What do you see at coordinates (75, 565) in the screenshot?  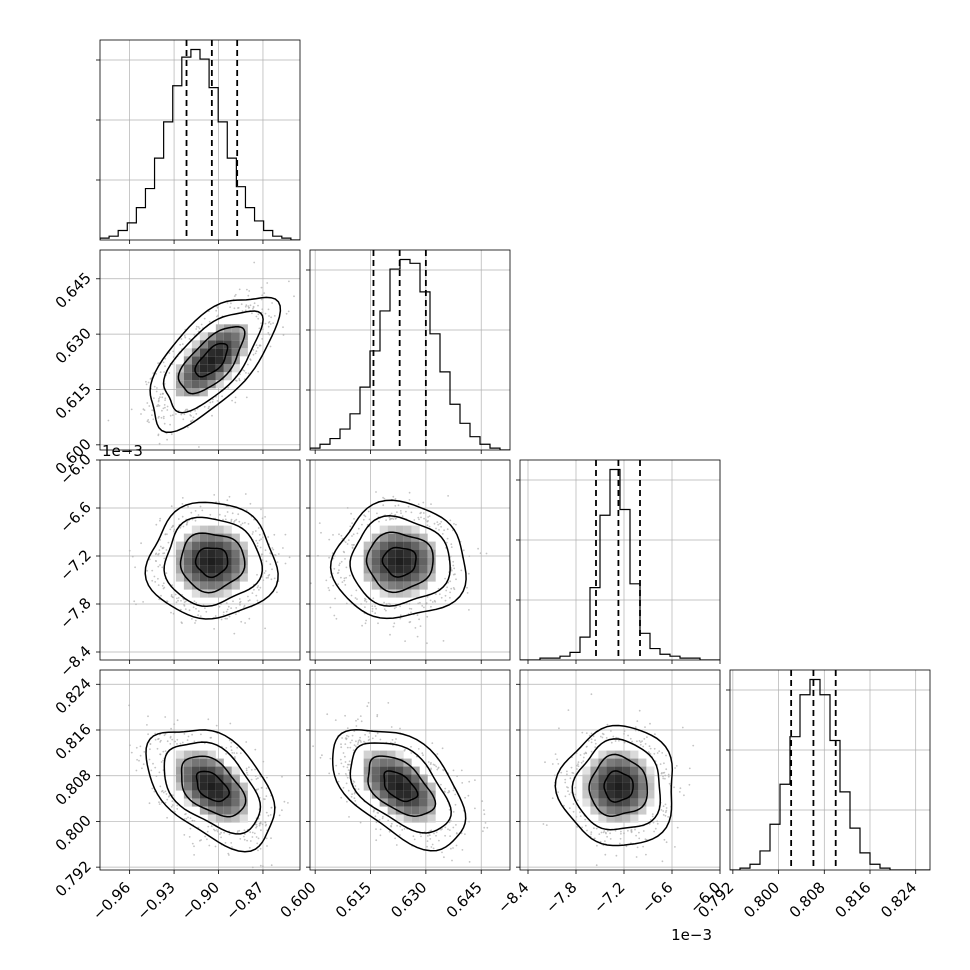 I see `y-tick-label: −7.2` at bounding box center [75, 565].